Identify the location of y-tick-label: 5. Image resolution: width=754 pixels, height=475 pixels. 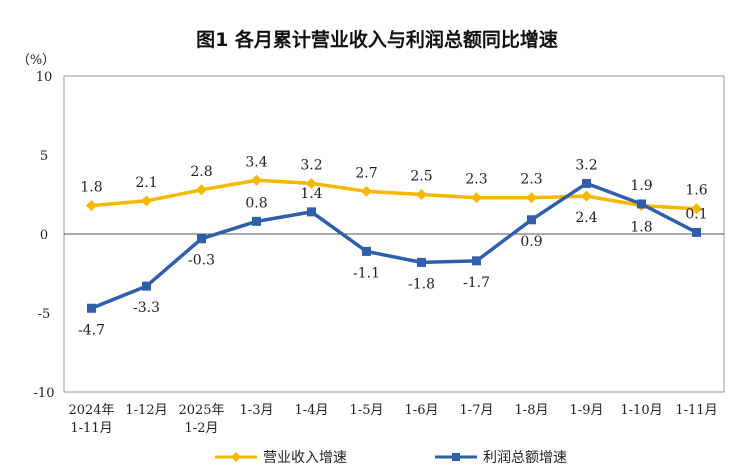
(44, 156).